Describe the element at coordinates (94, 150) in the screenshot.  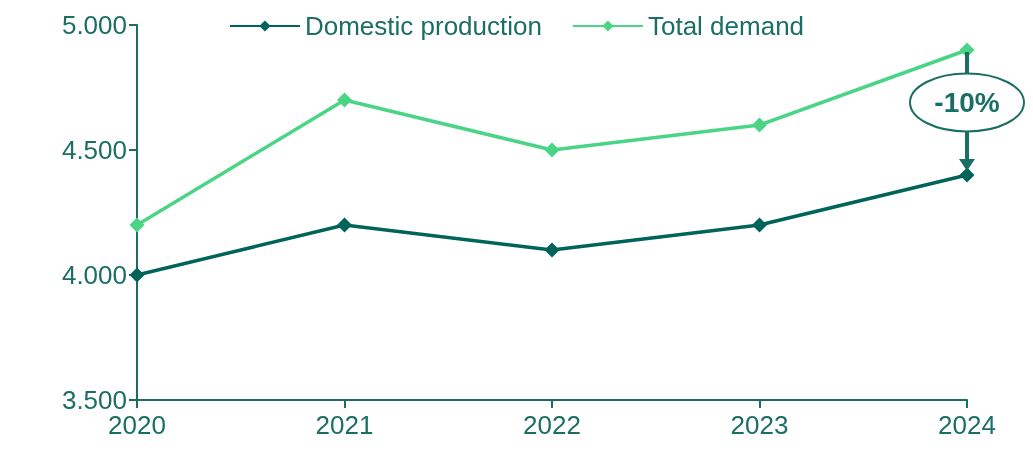
I see `y-tick-label: 4.500` at that location.